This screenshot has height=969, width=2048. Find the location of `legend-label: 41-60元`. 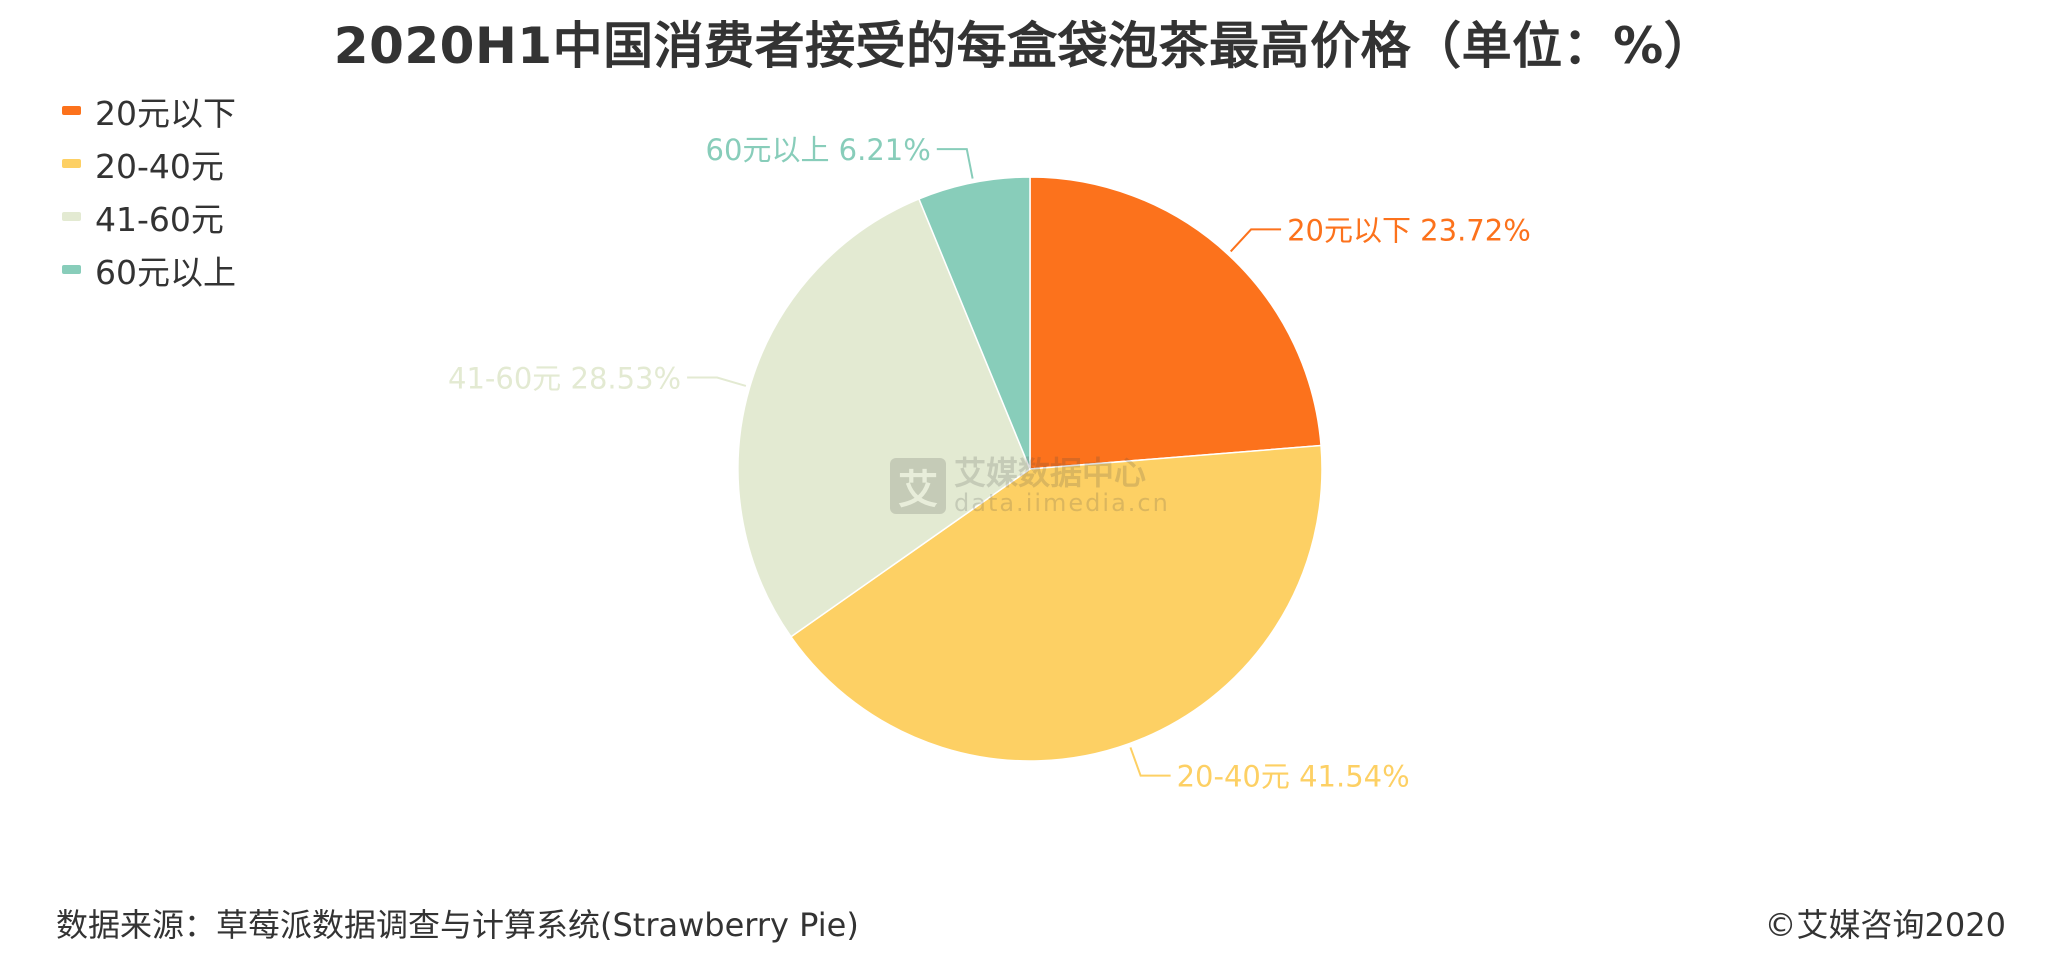

legend-label: 41-60元 is located at coordinates (159, 219).